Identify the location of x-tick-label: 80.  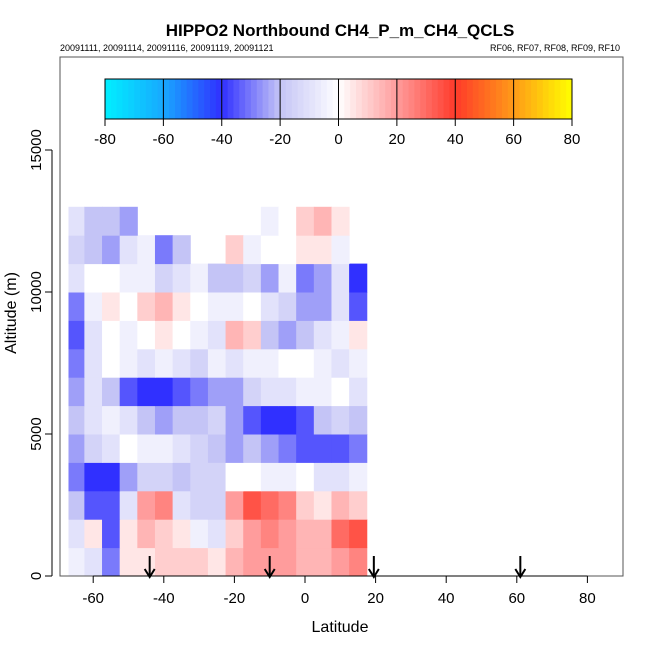
(587, 598).